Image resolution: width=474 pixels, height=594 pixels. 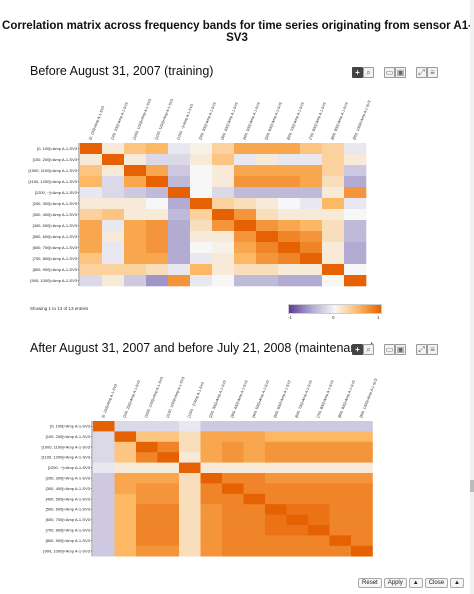 I want to click on pan-icon: ▭, so click(x=389, y=72).